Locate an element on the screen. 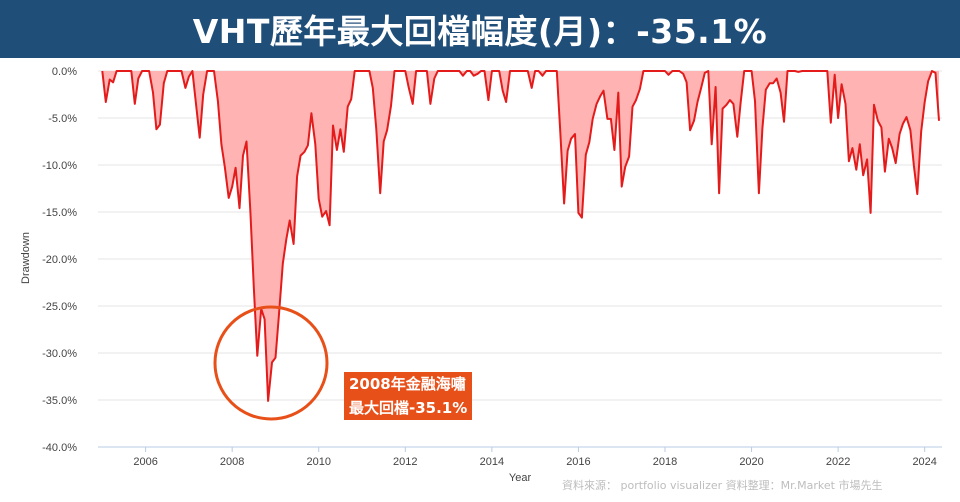 The width and height of the screenshot is (960, 502). crisis-annotation: 2008年金融海嘯 最大回檔-35.1% is located at coordinates (408, 396).